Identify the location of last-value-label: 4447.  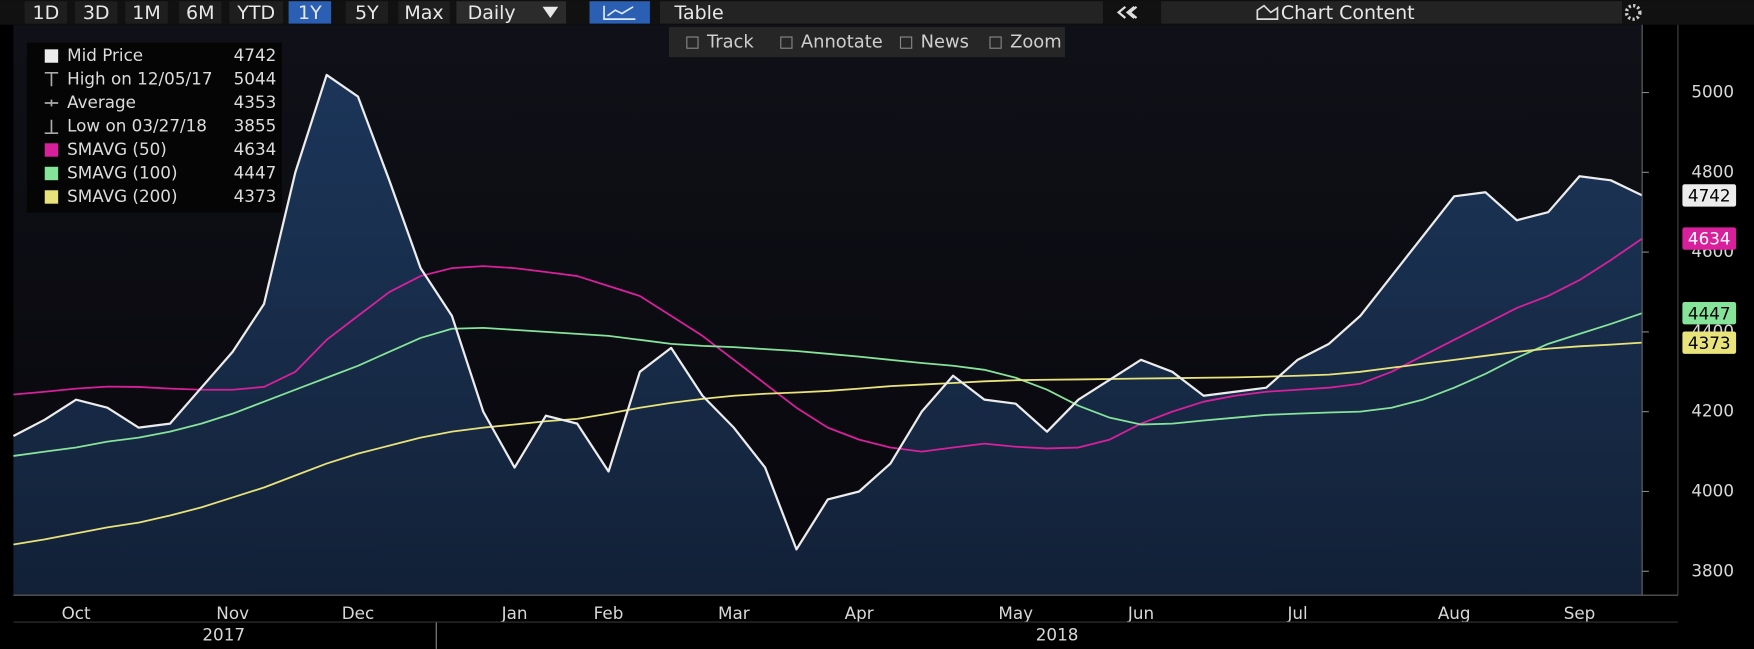
(1709, 313).